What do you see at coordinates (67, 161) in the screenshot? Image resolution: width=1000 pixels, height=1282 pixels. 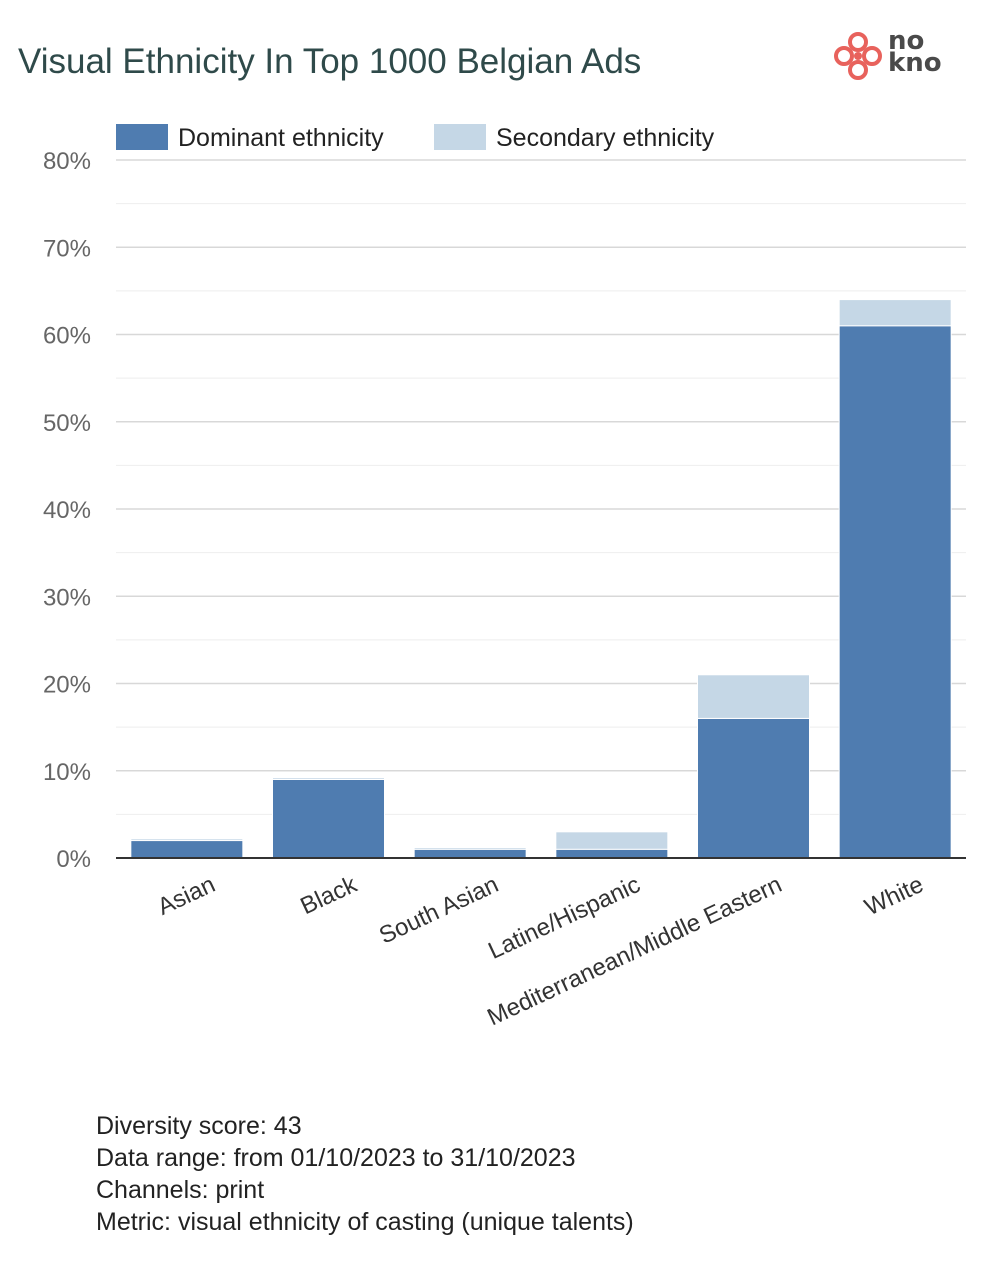 I see `y-tick-label: 80%` at bounding box center [67, 161].